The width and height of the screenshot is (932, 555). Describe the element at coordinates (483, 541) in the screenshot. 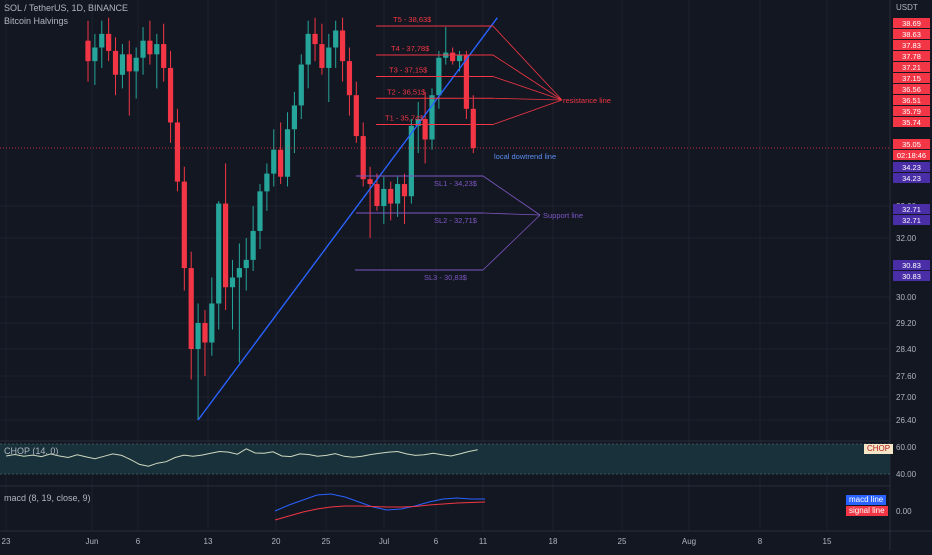

I see `time-tick: 11` at that location.